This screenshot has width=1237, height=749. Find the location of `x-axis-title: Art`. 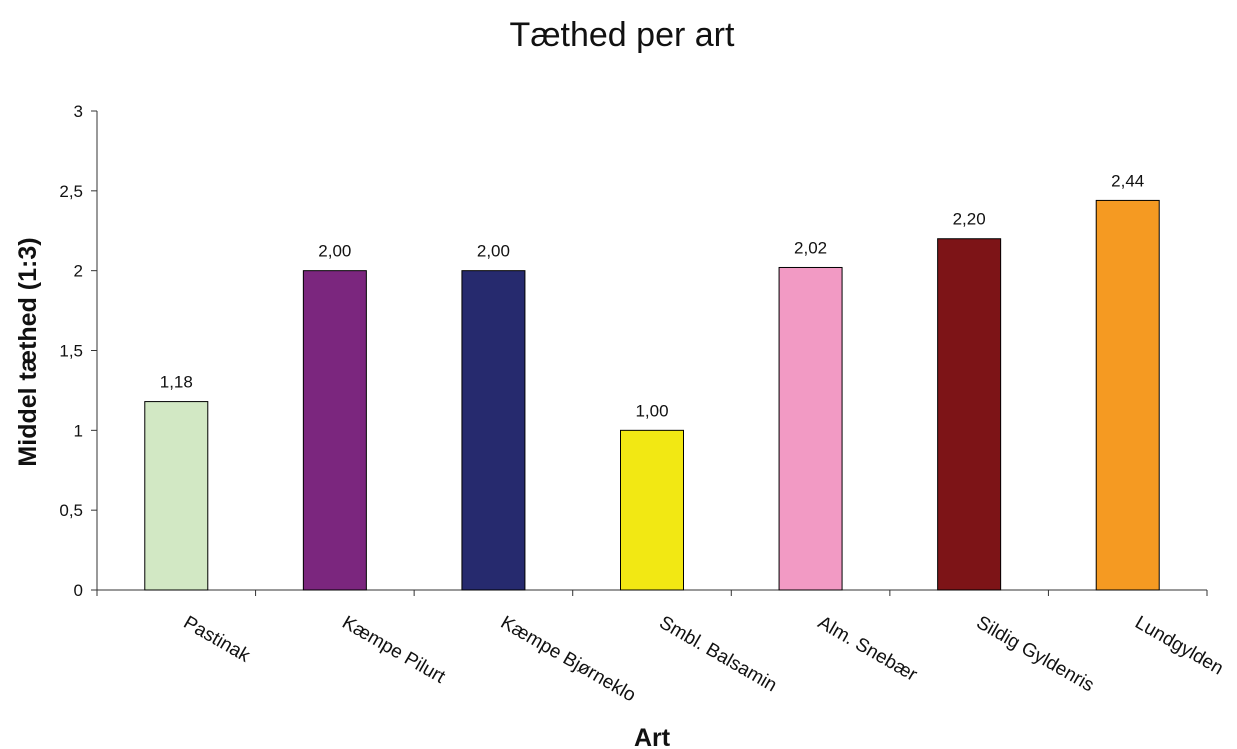

x-axis-title: Art is located at coordinates (652, 736).